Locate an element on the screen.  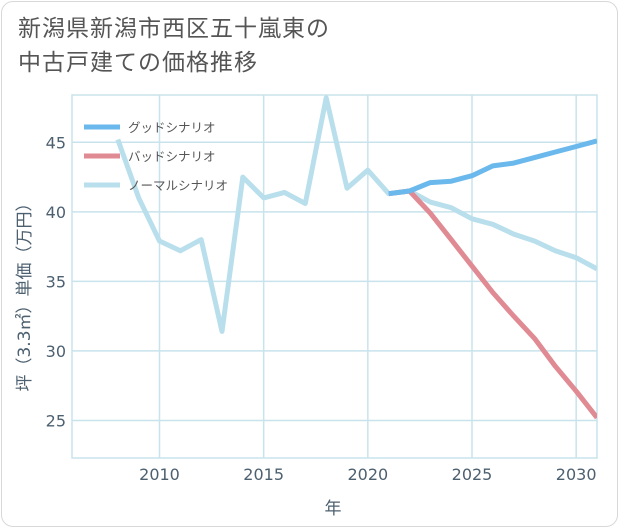
legend-label-1: バッドシナリオ is located at coordinates (172, 156).